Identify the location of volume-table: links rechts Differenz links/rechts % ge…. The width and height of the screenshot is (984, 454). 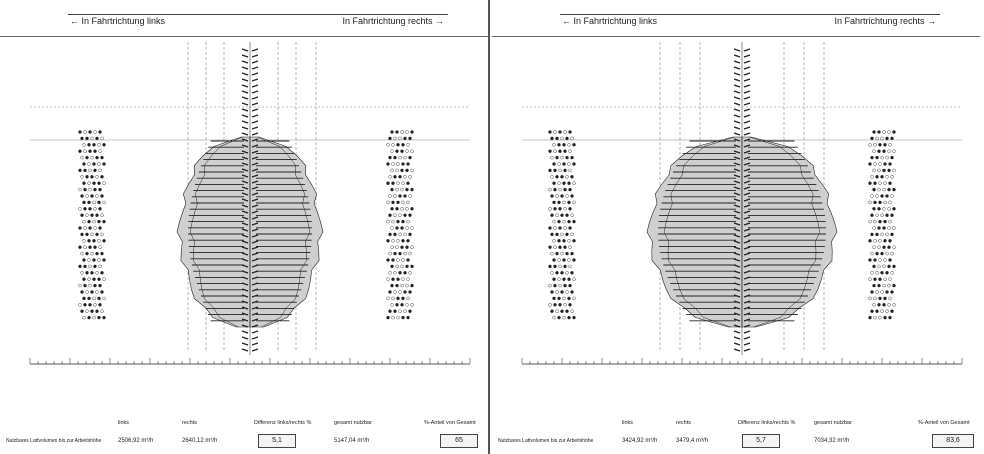
(244, 432).